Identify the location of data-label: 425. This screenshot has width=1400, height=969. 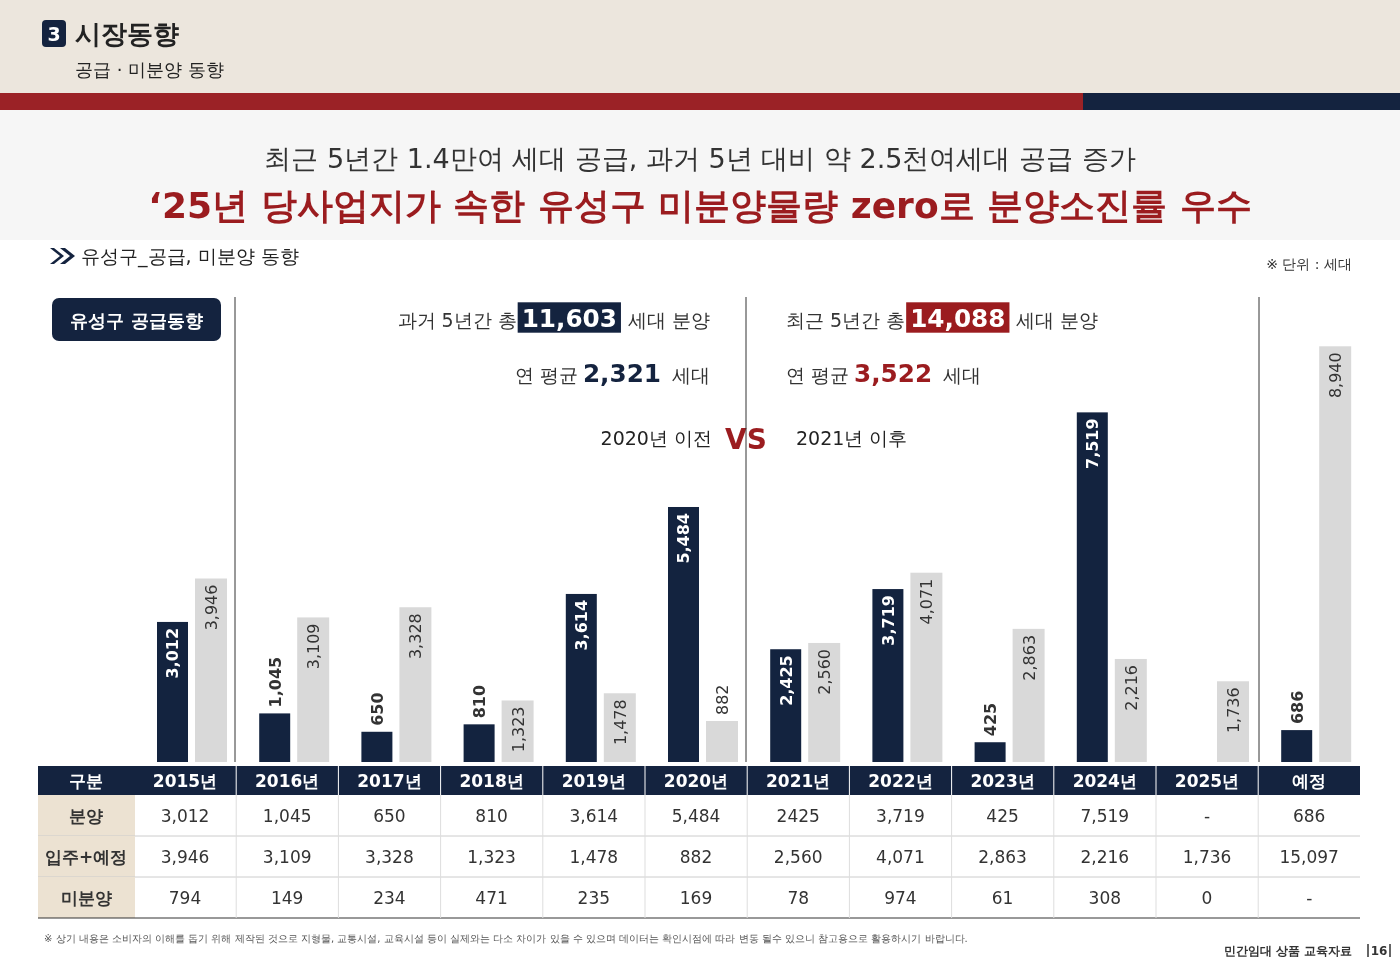
(991, 719).